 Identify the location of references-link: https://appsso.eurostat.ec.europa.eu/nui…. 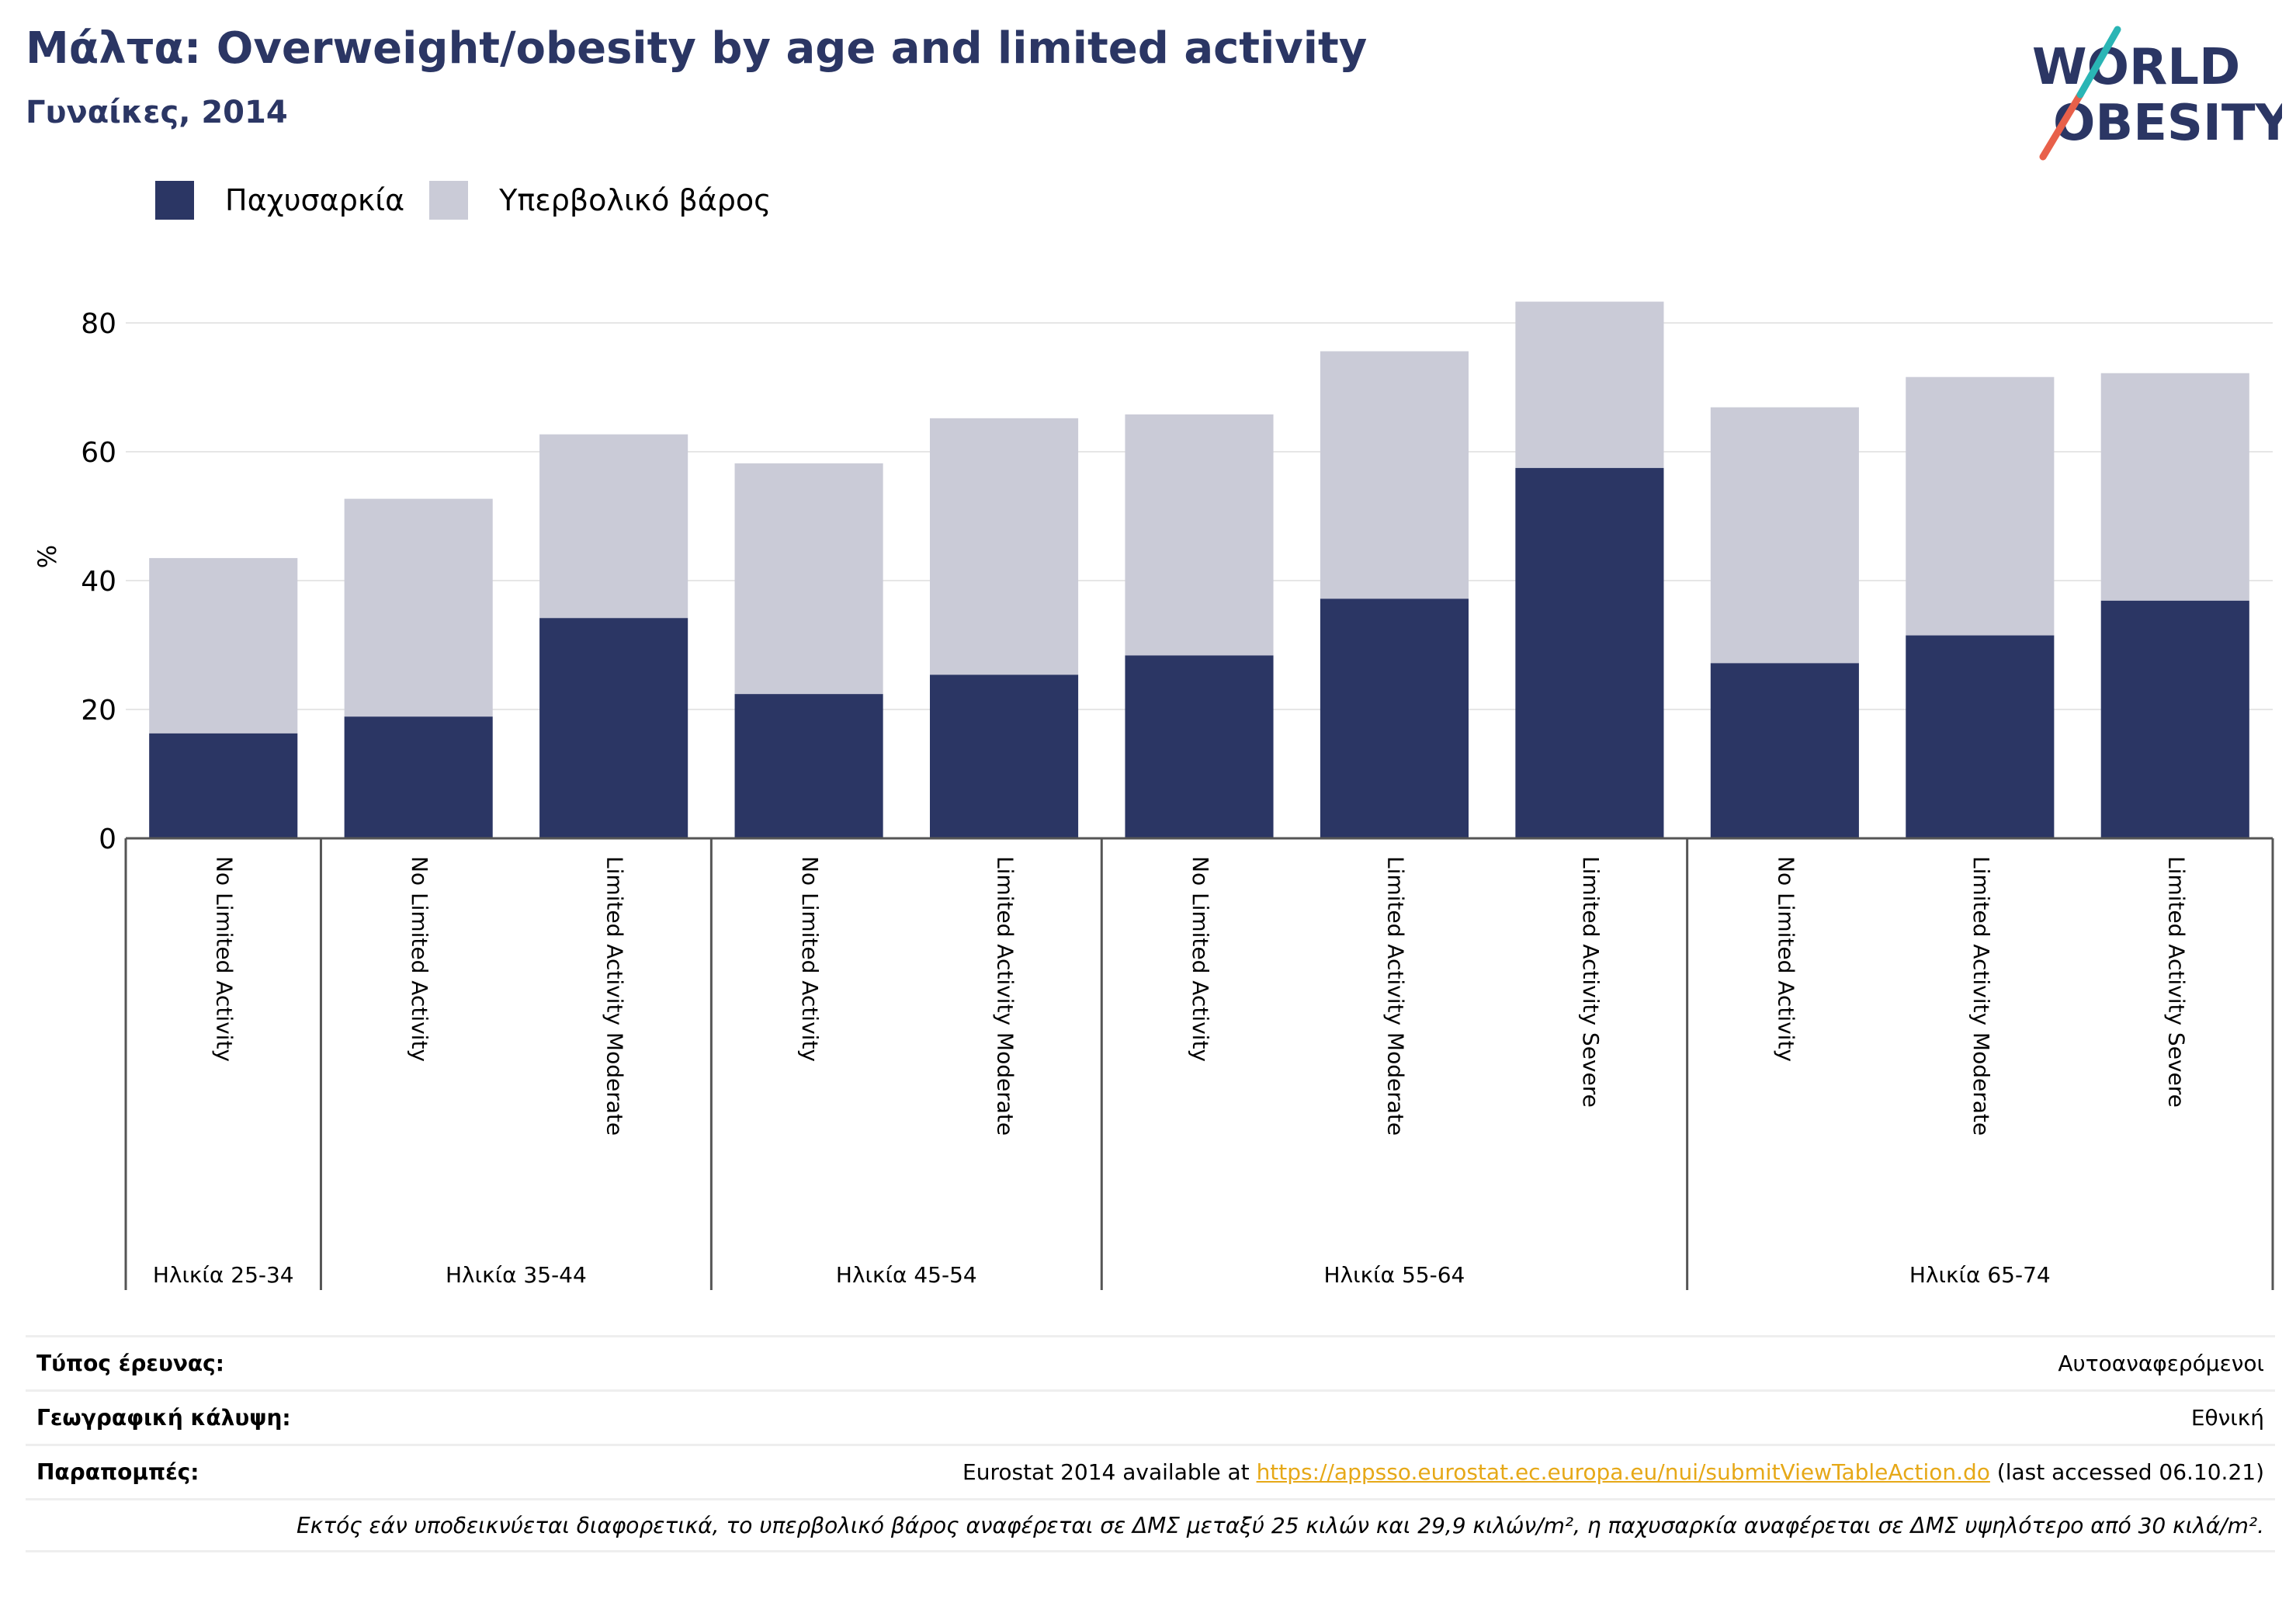
(1623, 1472).